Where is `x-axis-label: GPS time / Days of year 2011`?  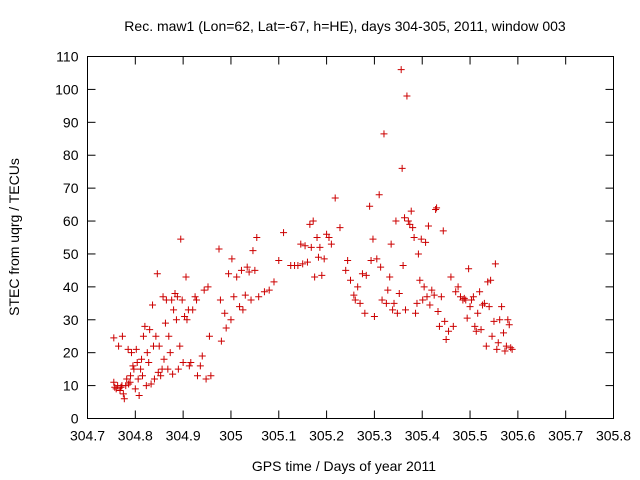
x-axis-label: GPS time / Days of year 2011 is located at coordinates (344, 466).